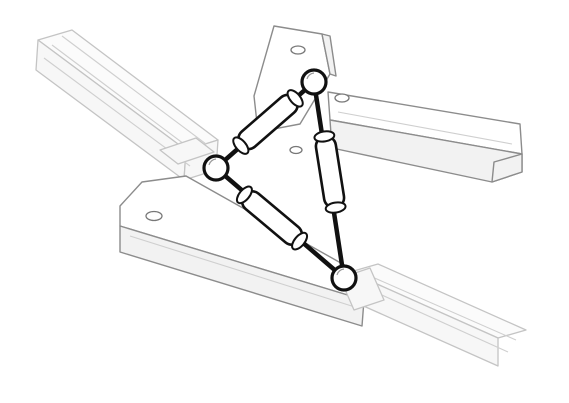 This screenshot has height=403, width=569. What do you see at coordinates (216, 168) in the screenshot?
I see `left-joint` at bounding box center [216, 168].